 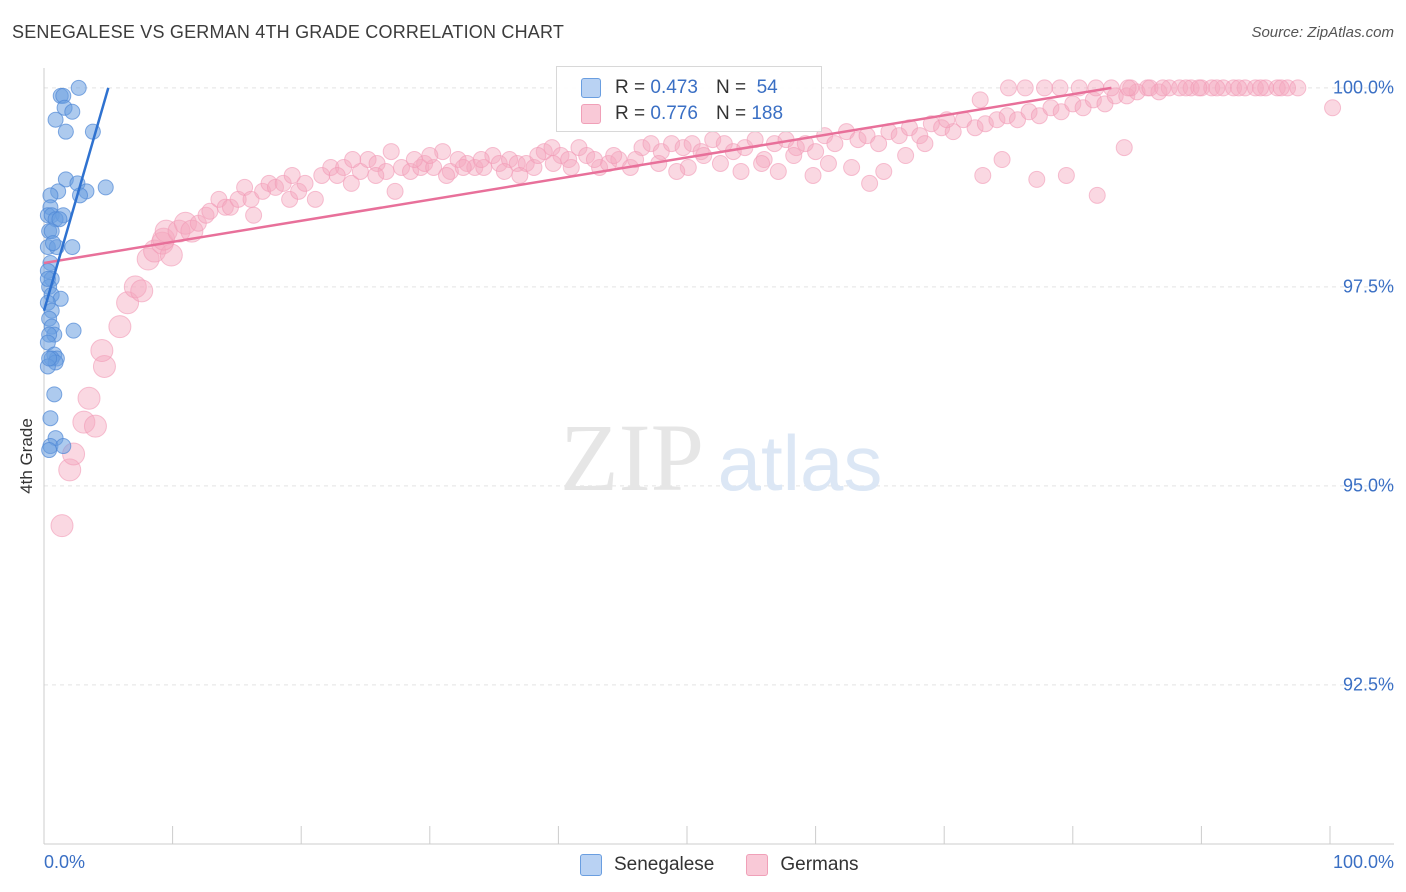 I want to click on y-tick-label: 100.0%, so click(x=1363, y=87).